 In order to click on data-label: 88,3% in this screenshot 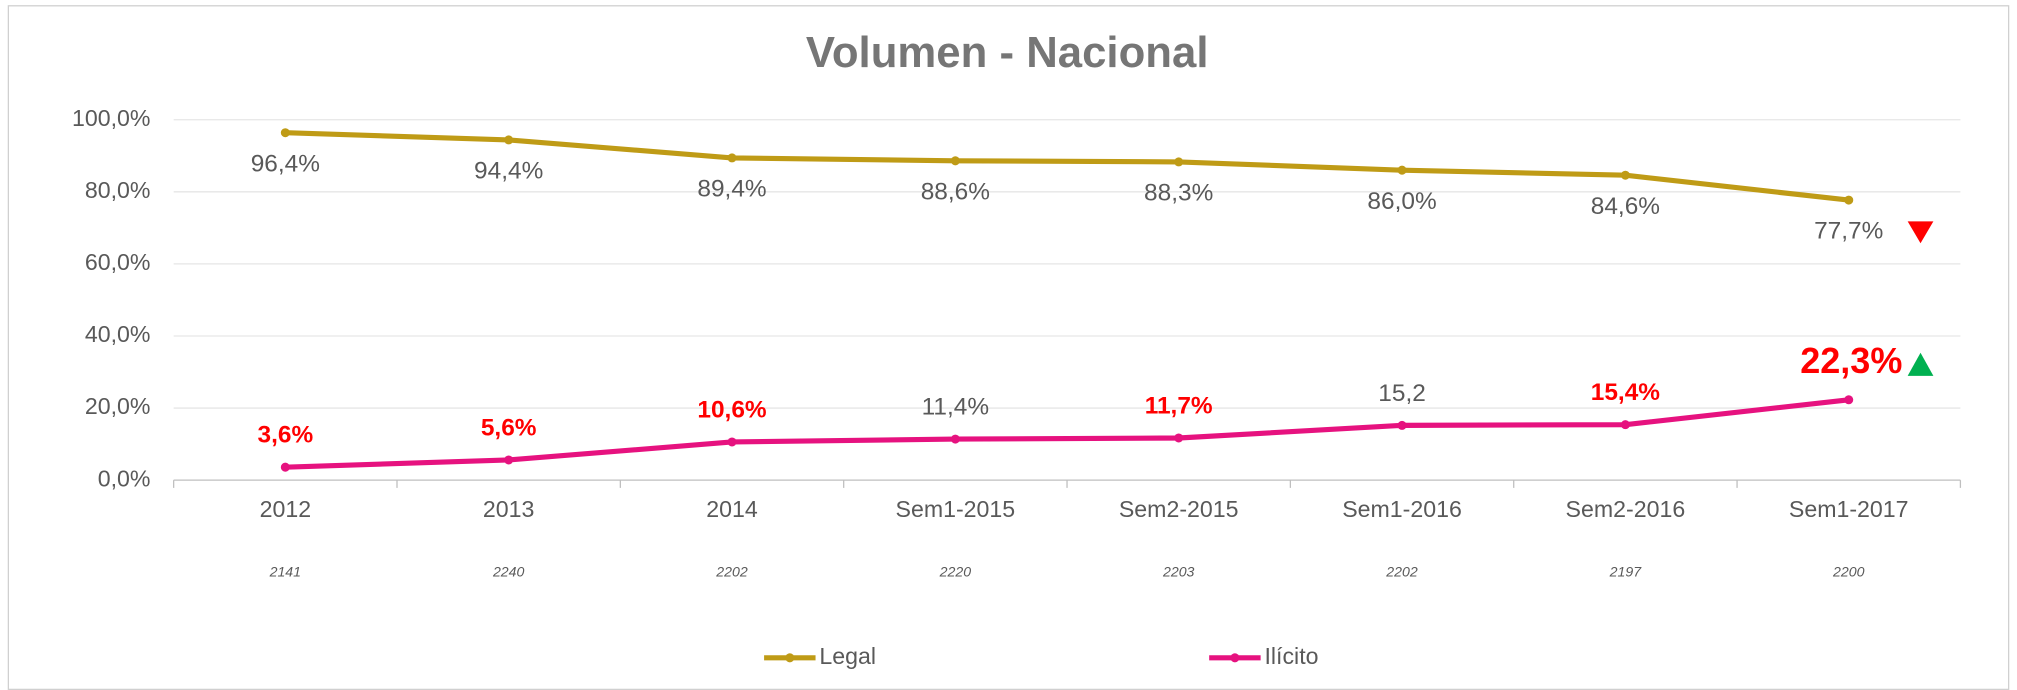, I will do `click(1178, 193)`.